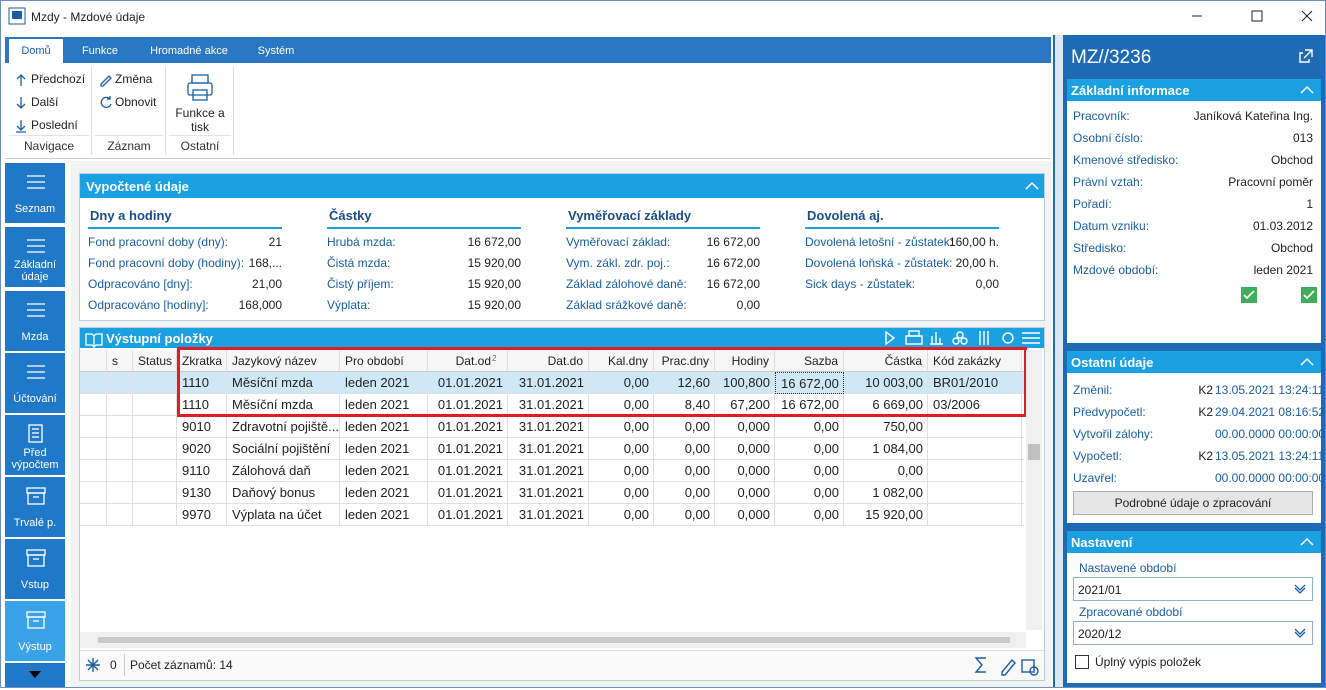 This screenshot has height=690, width=1326. I want to click on field-value: 16 672,00, so click(733, 242).